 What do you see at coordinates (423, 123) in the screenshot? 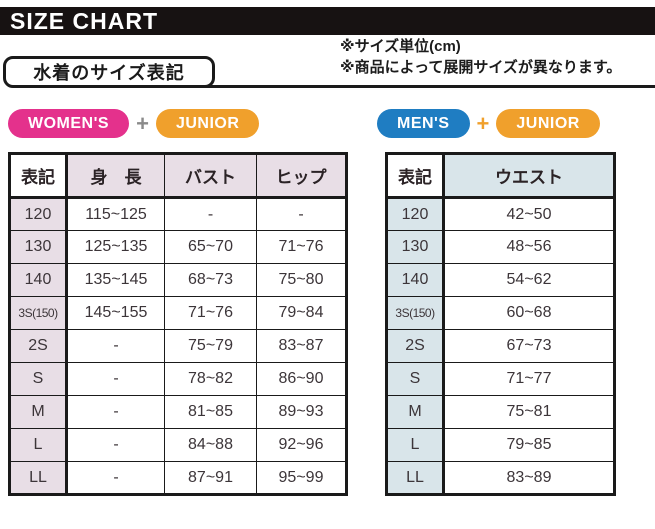
I see `mens-badge: MEN'S` at bounding box center [423, 123].